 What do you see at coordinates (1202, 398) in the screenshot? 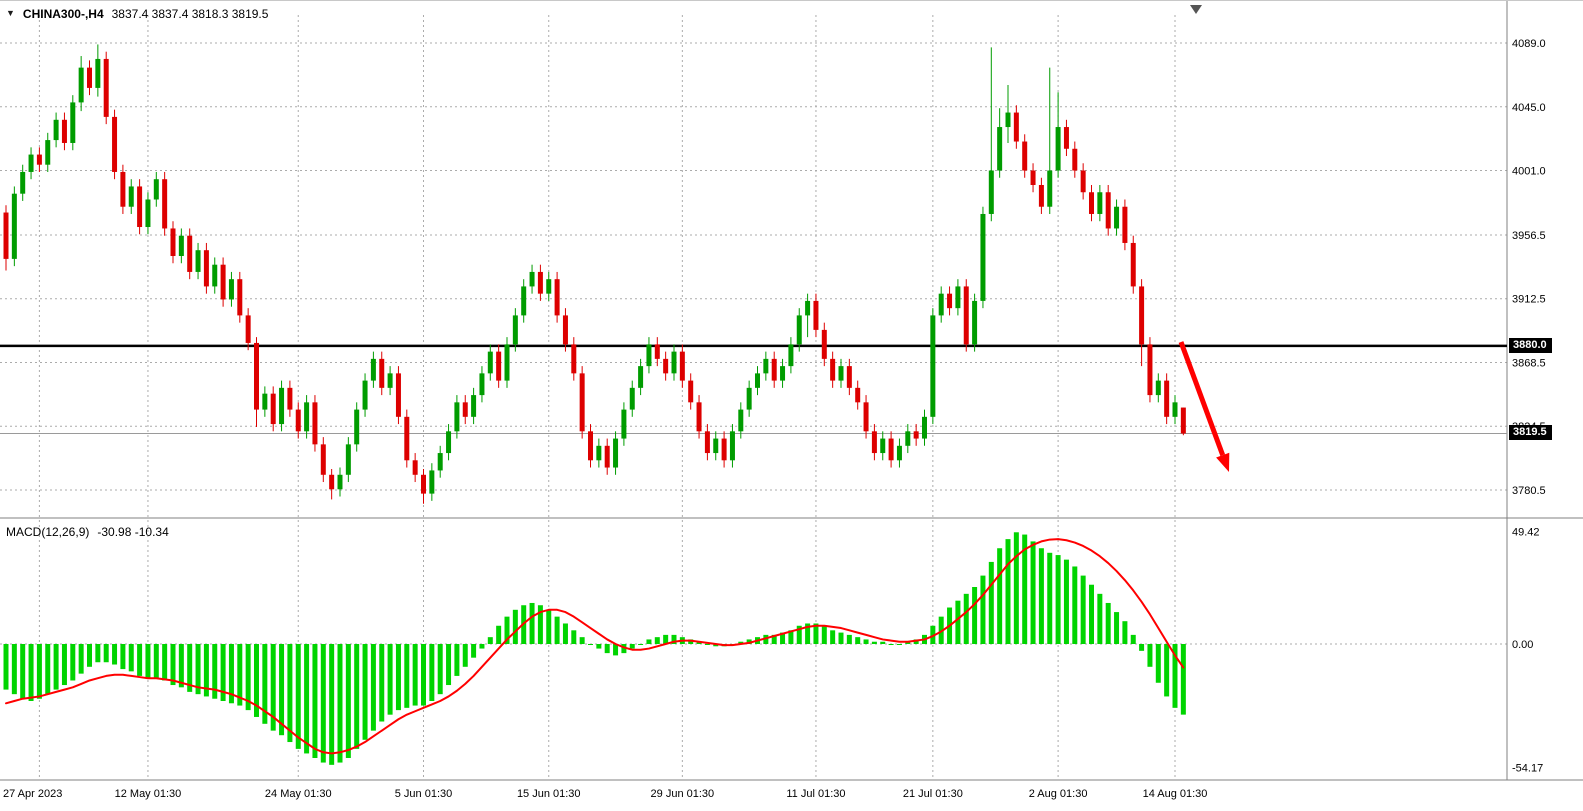
I see `trend-arrow-shaft` at bounding box center [1202, 398].